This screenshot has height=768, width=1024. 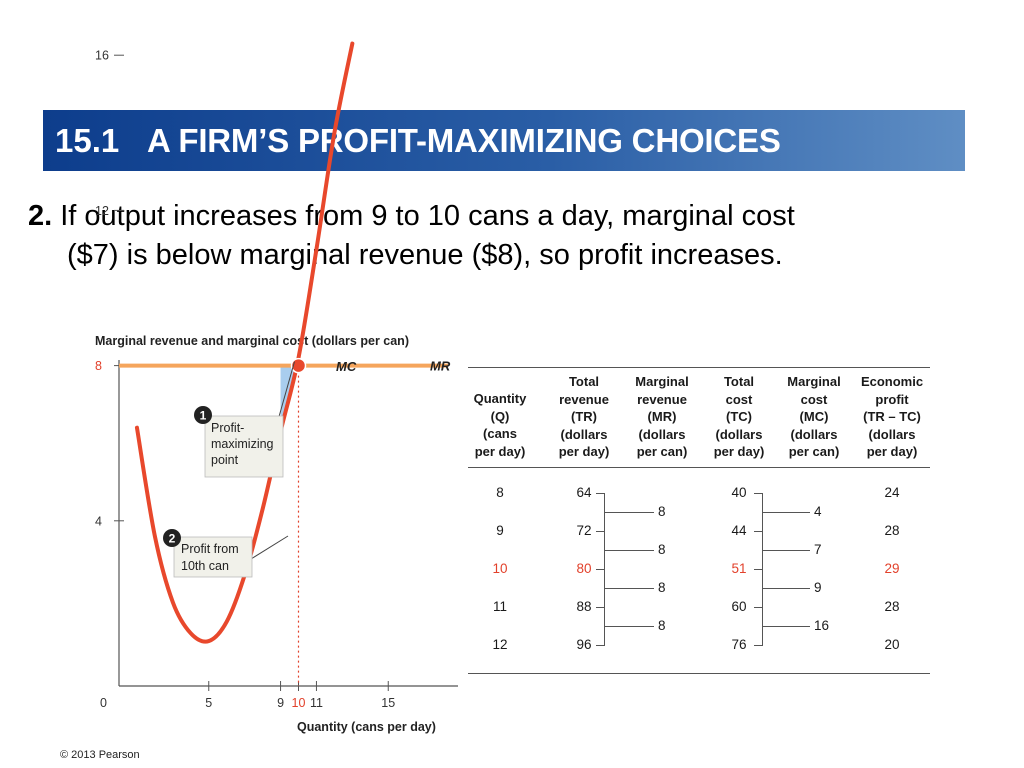 I want to click on table-cell-tc-3: 60, so click(x=739, y=606).